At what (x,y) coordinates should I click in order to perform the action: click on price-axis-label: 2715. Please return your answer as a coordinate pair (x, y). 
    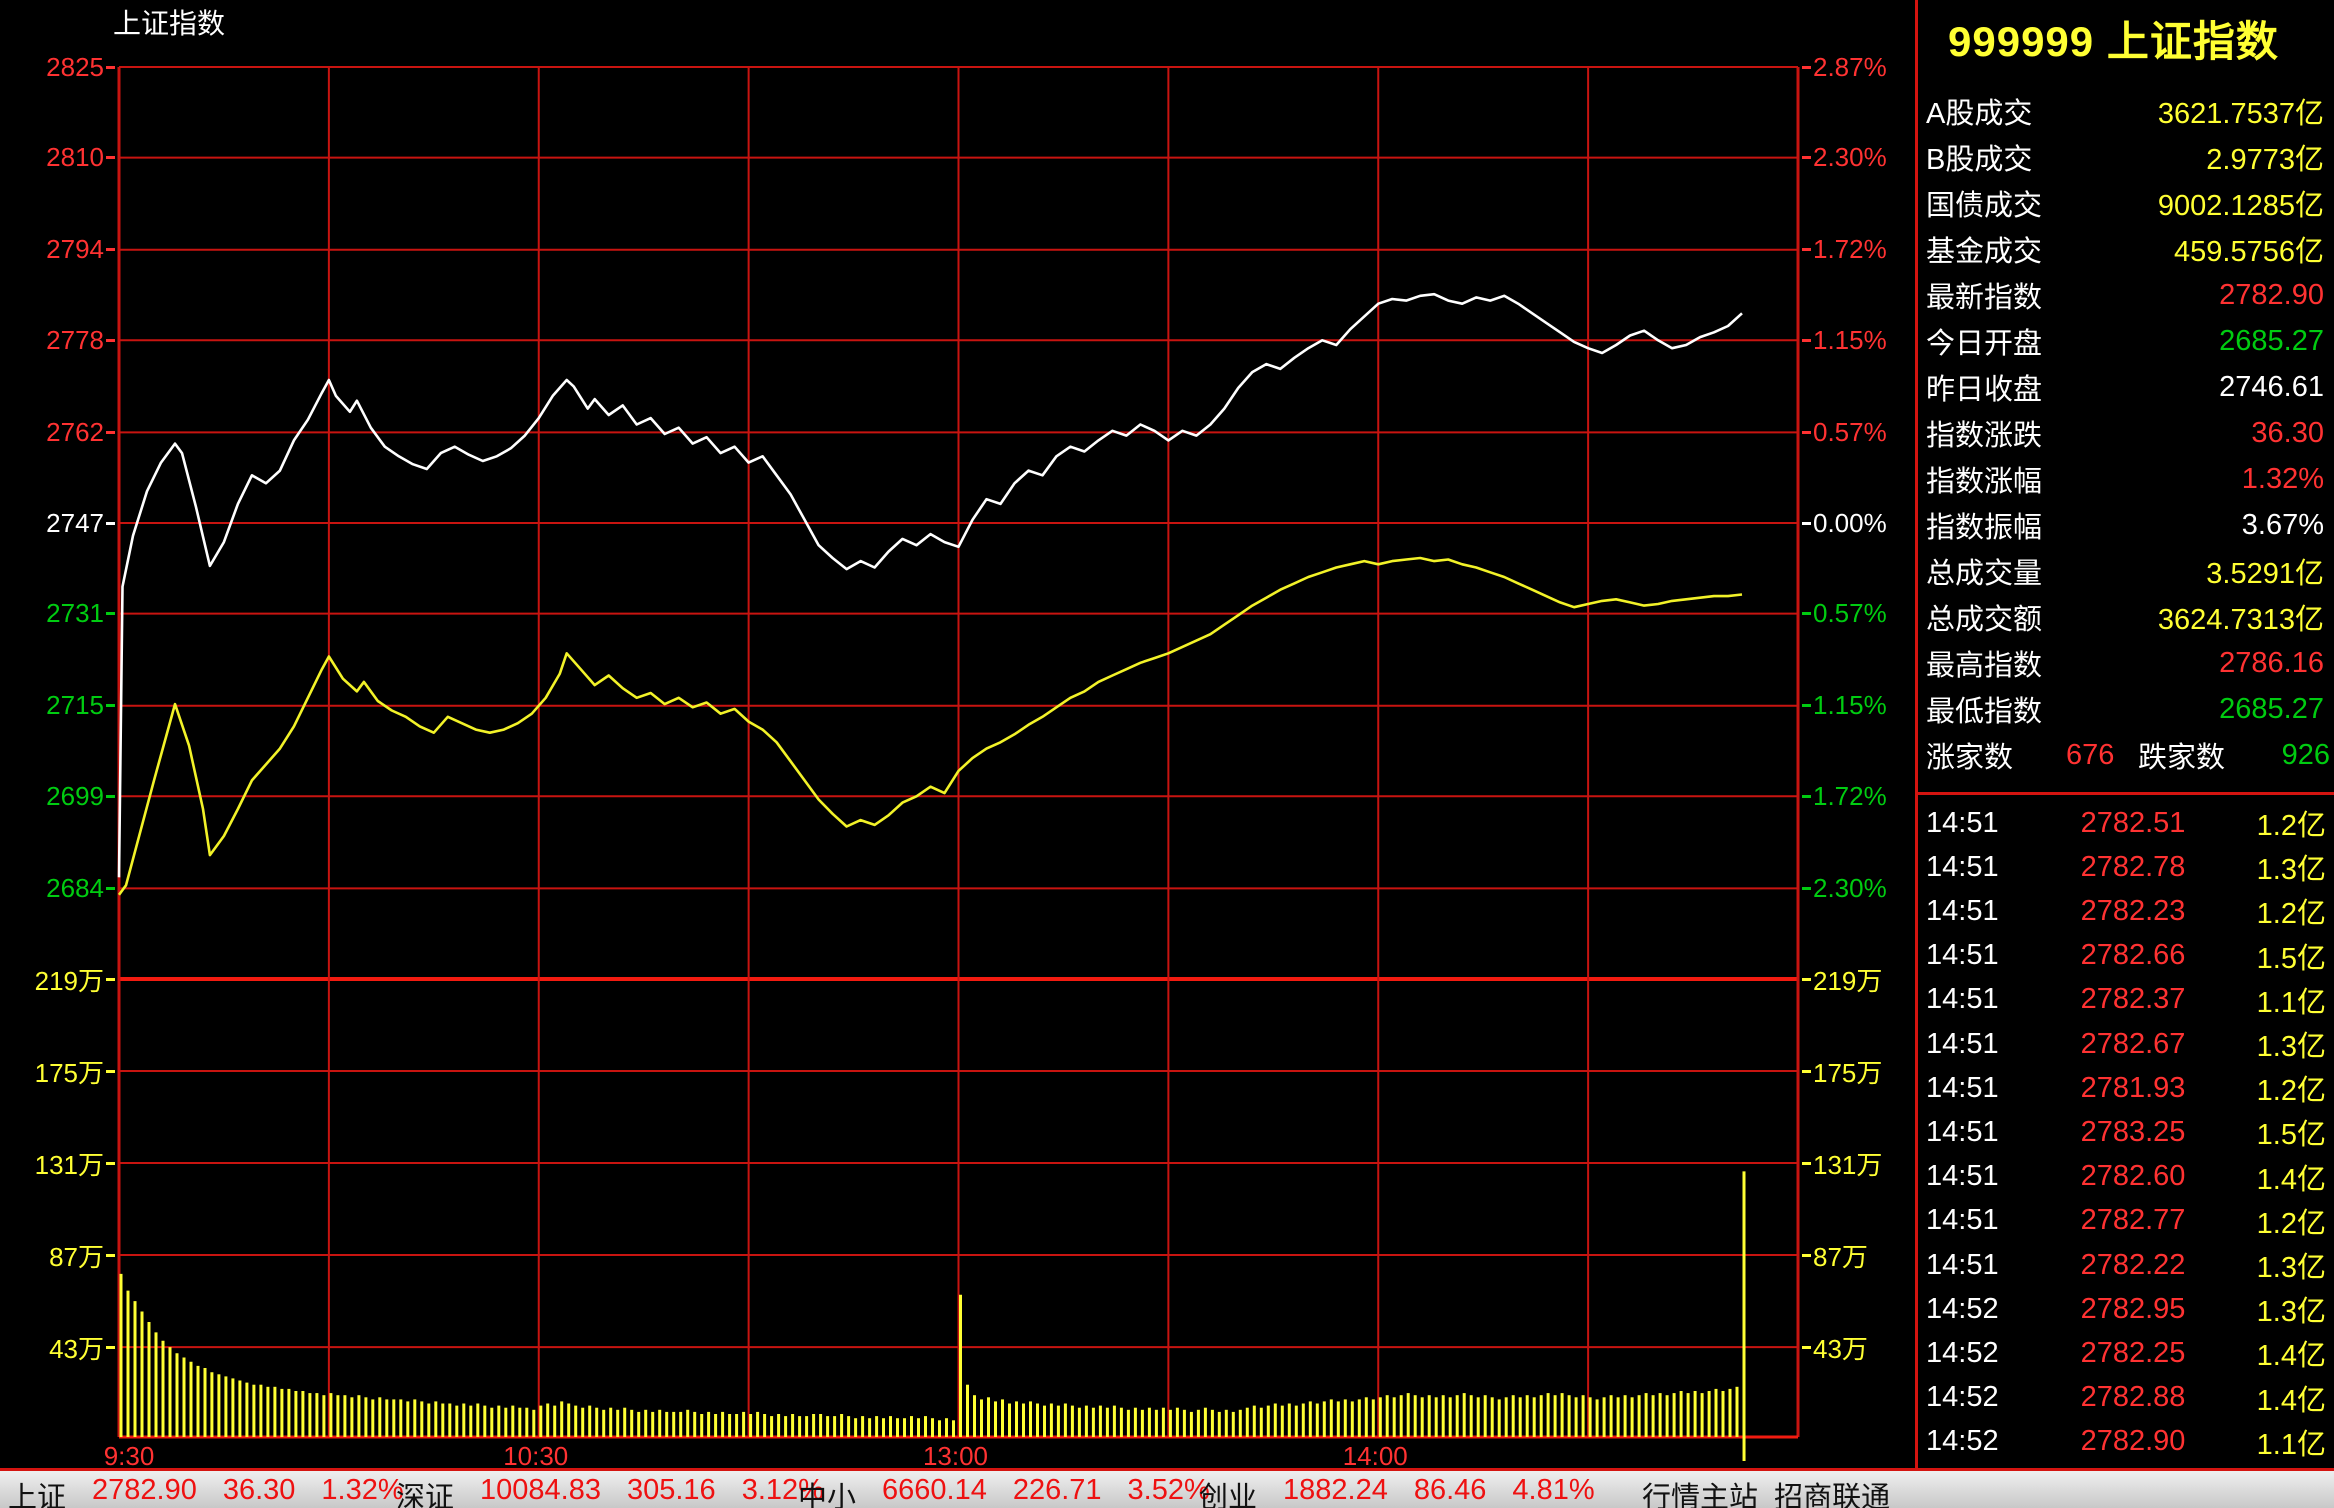
    Looking at the image, I should click on (58, 705).